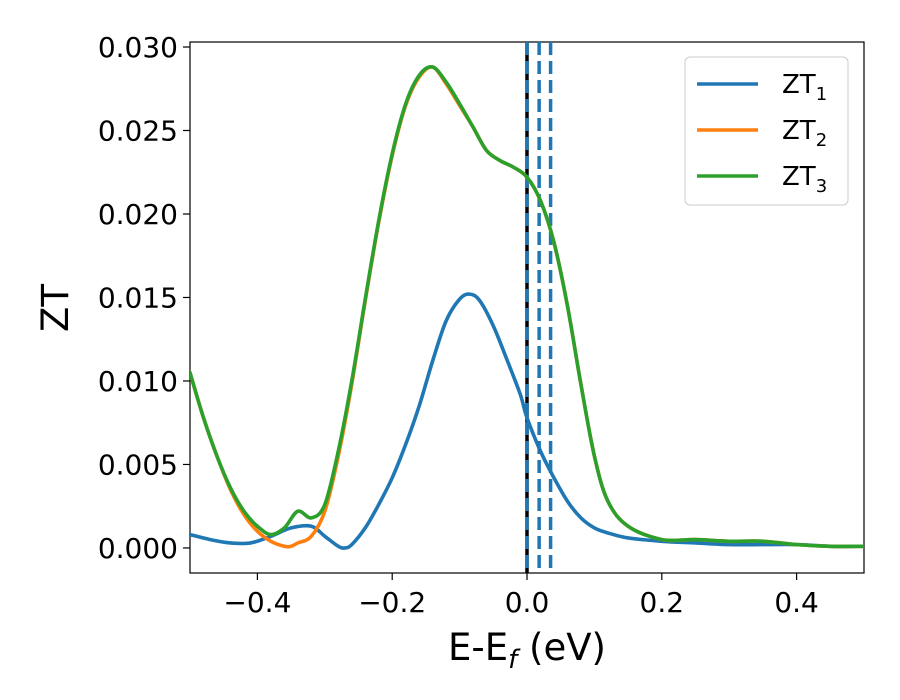 The image size is (900, 700). I want to click on y-tick-label: 0.025, so click(138, 131).